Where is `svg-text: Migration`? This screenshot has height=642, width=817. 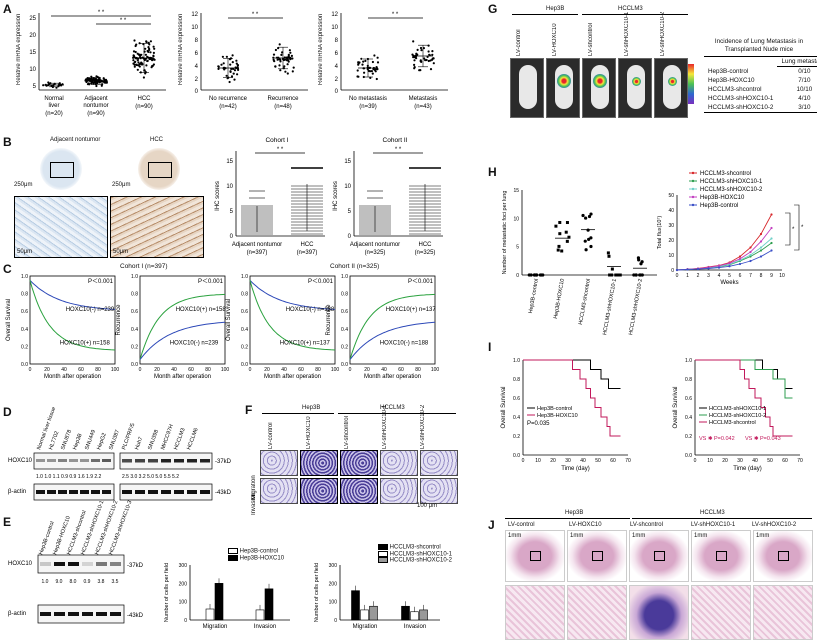 svg-text: Migration is located at coordinates (365, 627).